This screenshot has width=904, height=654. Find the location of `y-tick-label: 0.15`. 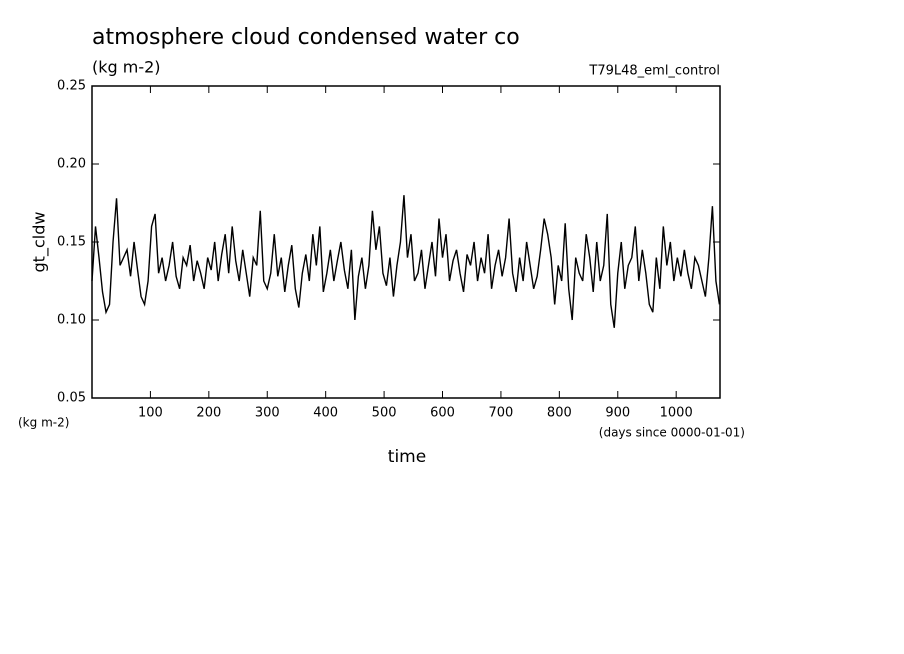

y-tick-label: 0.15 is located at coordinates (71, 242).